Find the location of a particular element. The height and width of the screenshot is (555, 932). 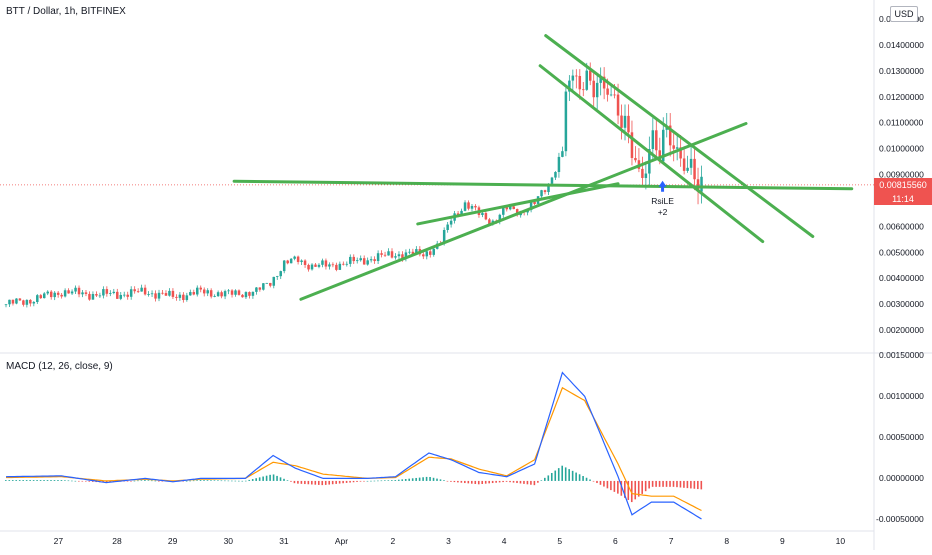

symbol-title: BTT / Dollar, 1h, BITFINEX is located at coordinates (66, 11).